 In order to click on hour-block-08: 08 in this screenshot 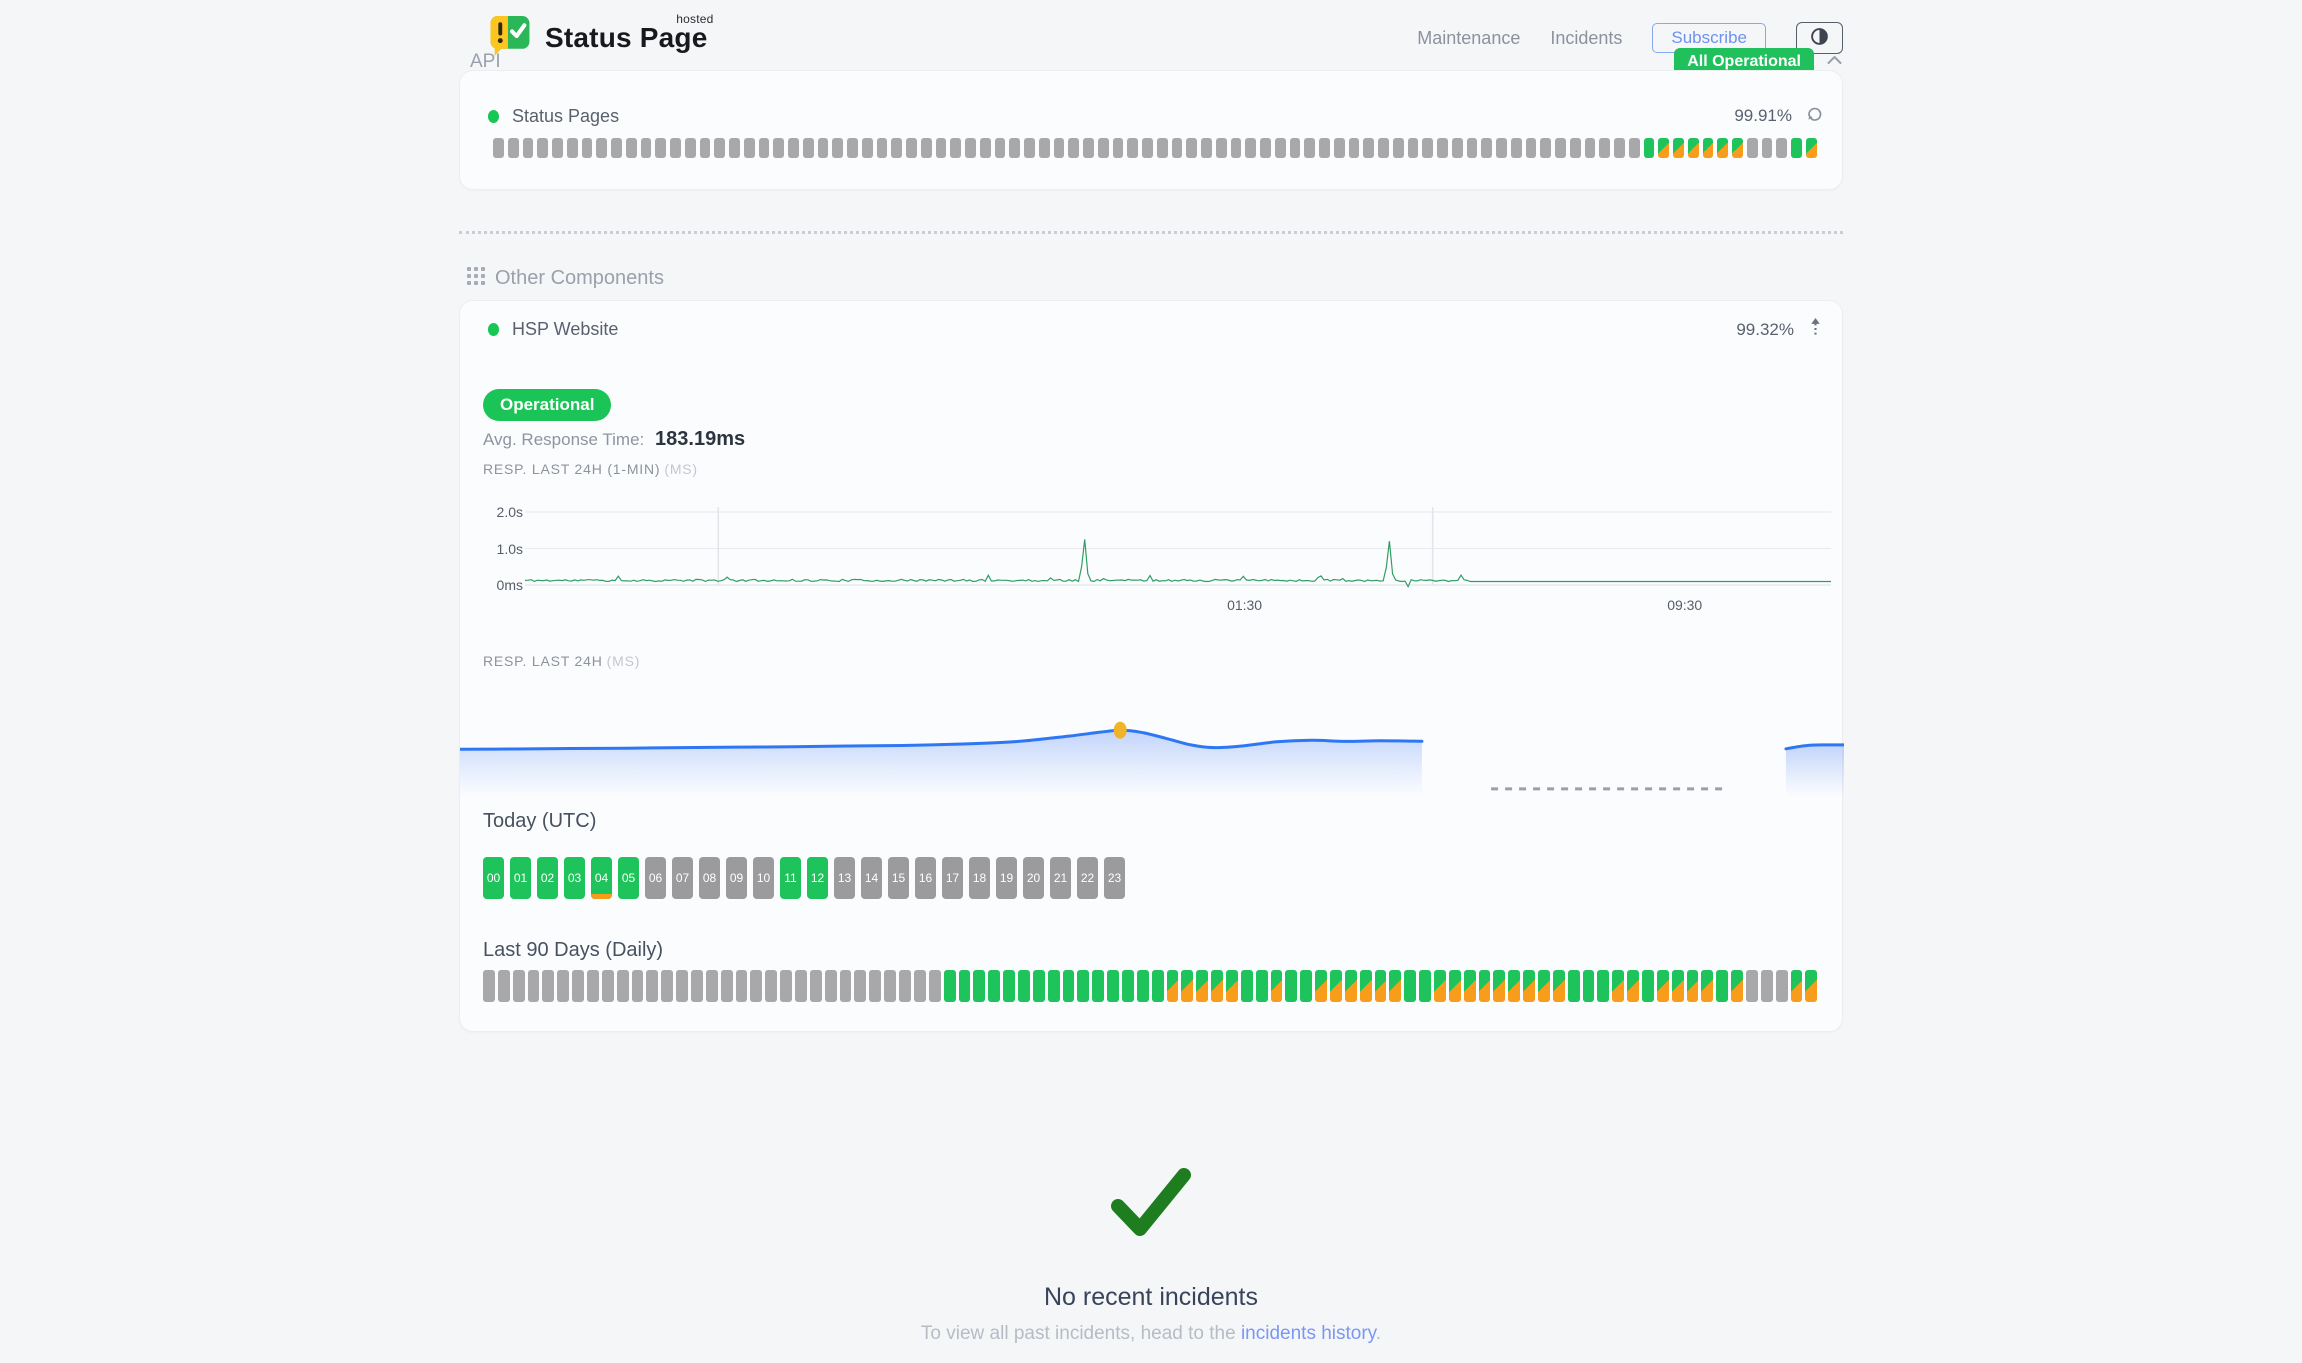, I will do `click(709, 878)`.